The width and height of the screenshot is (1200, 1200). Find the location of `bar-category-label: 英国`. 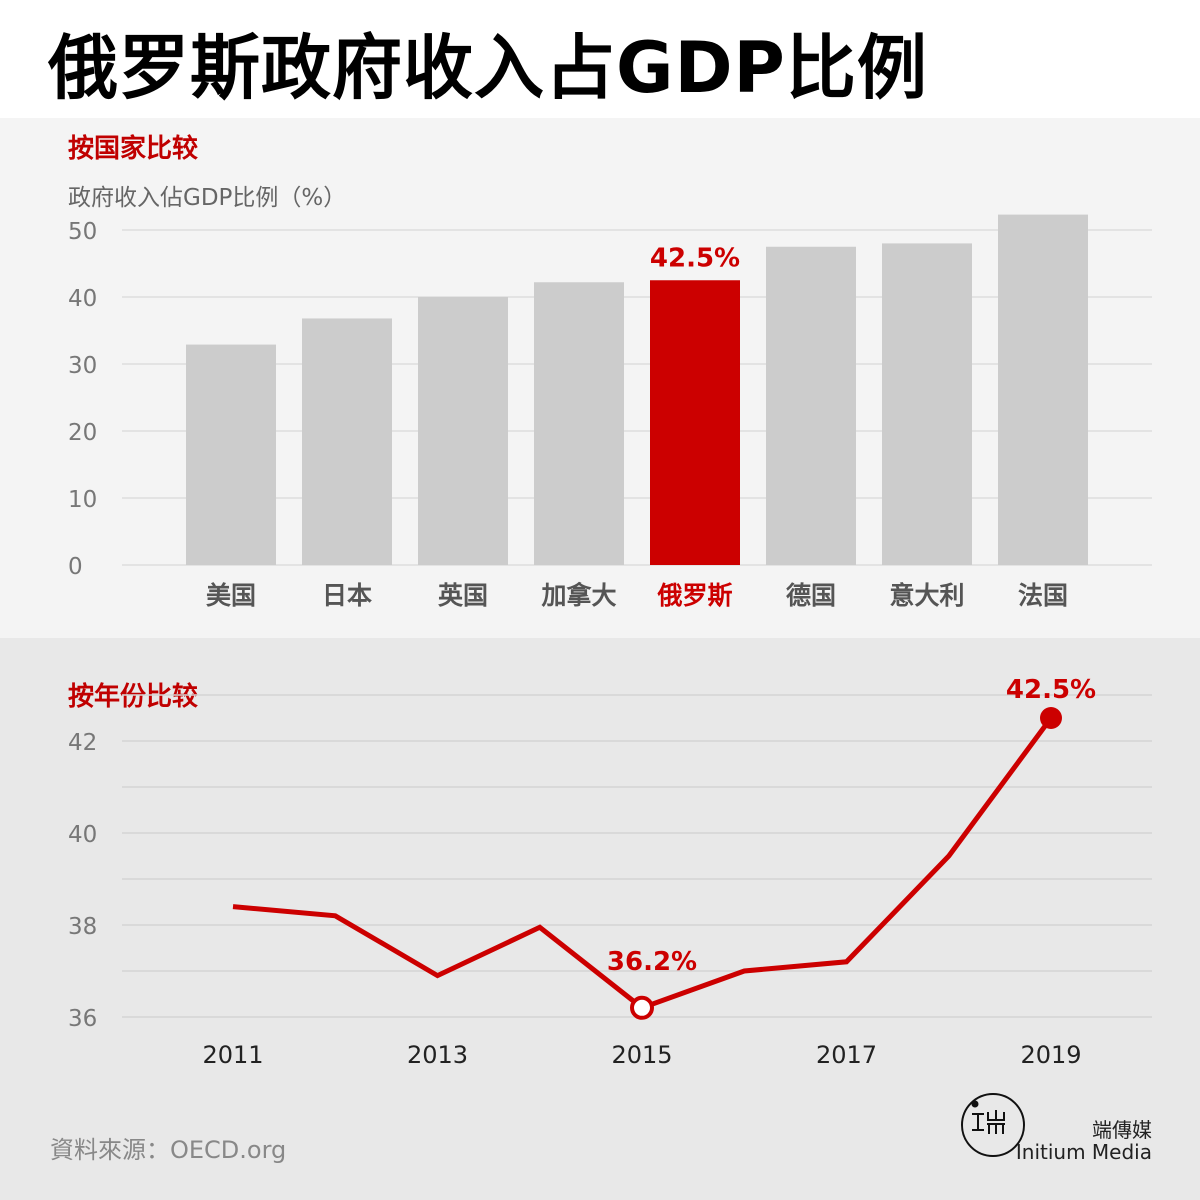

bar-category-label: 英国 is located at coordinates (463, 595).